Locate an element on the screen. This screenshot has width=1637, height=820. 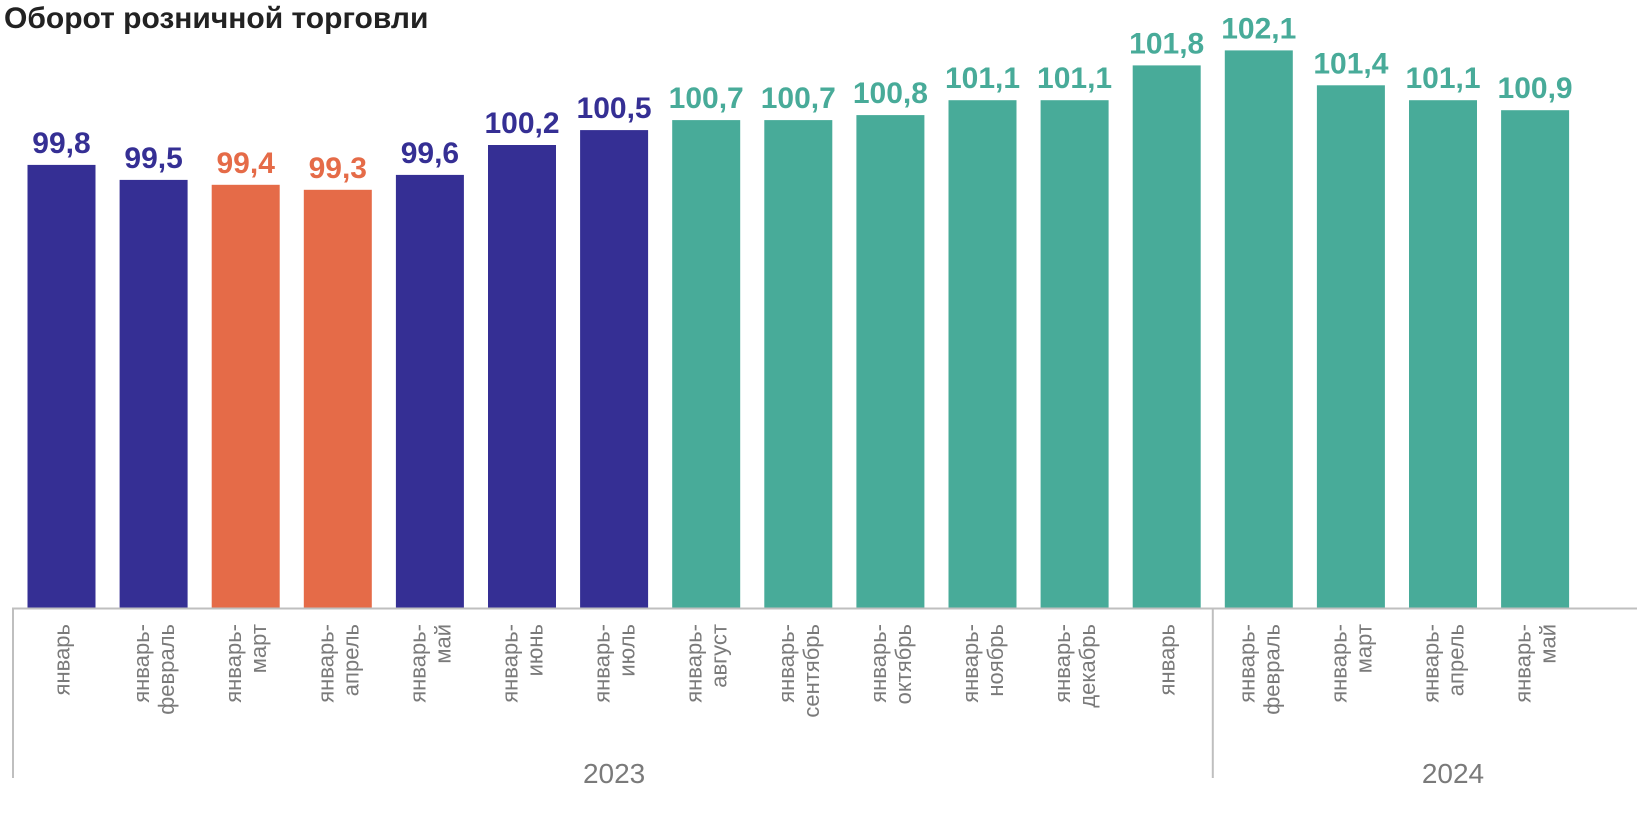
x-tick-text-11: январь-декабрь is located at coordinates (1075, 666).